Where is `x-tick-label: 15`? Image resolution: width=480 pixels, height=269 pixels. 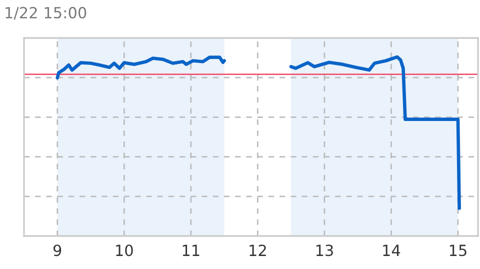 x-tick-label: 15 is located at coordinates (458, 250).